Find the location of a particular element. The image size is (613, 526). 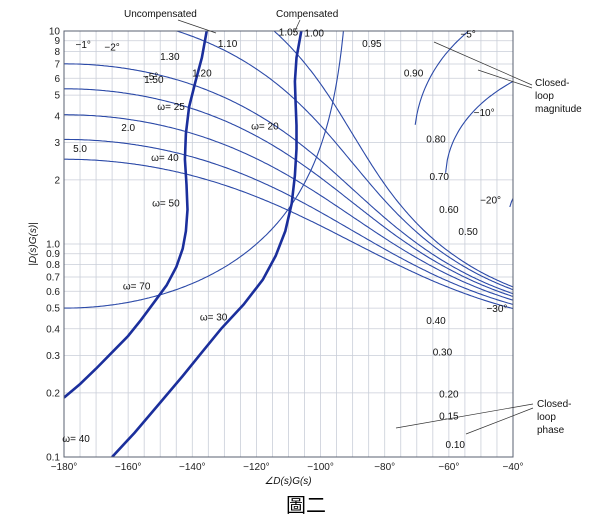

y-tick-label: 0.2 is located at coordinates (53, 393).